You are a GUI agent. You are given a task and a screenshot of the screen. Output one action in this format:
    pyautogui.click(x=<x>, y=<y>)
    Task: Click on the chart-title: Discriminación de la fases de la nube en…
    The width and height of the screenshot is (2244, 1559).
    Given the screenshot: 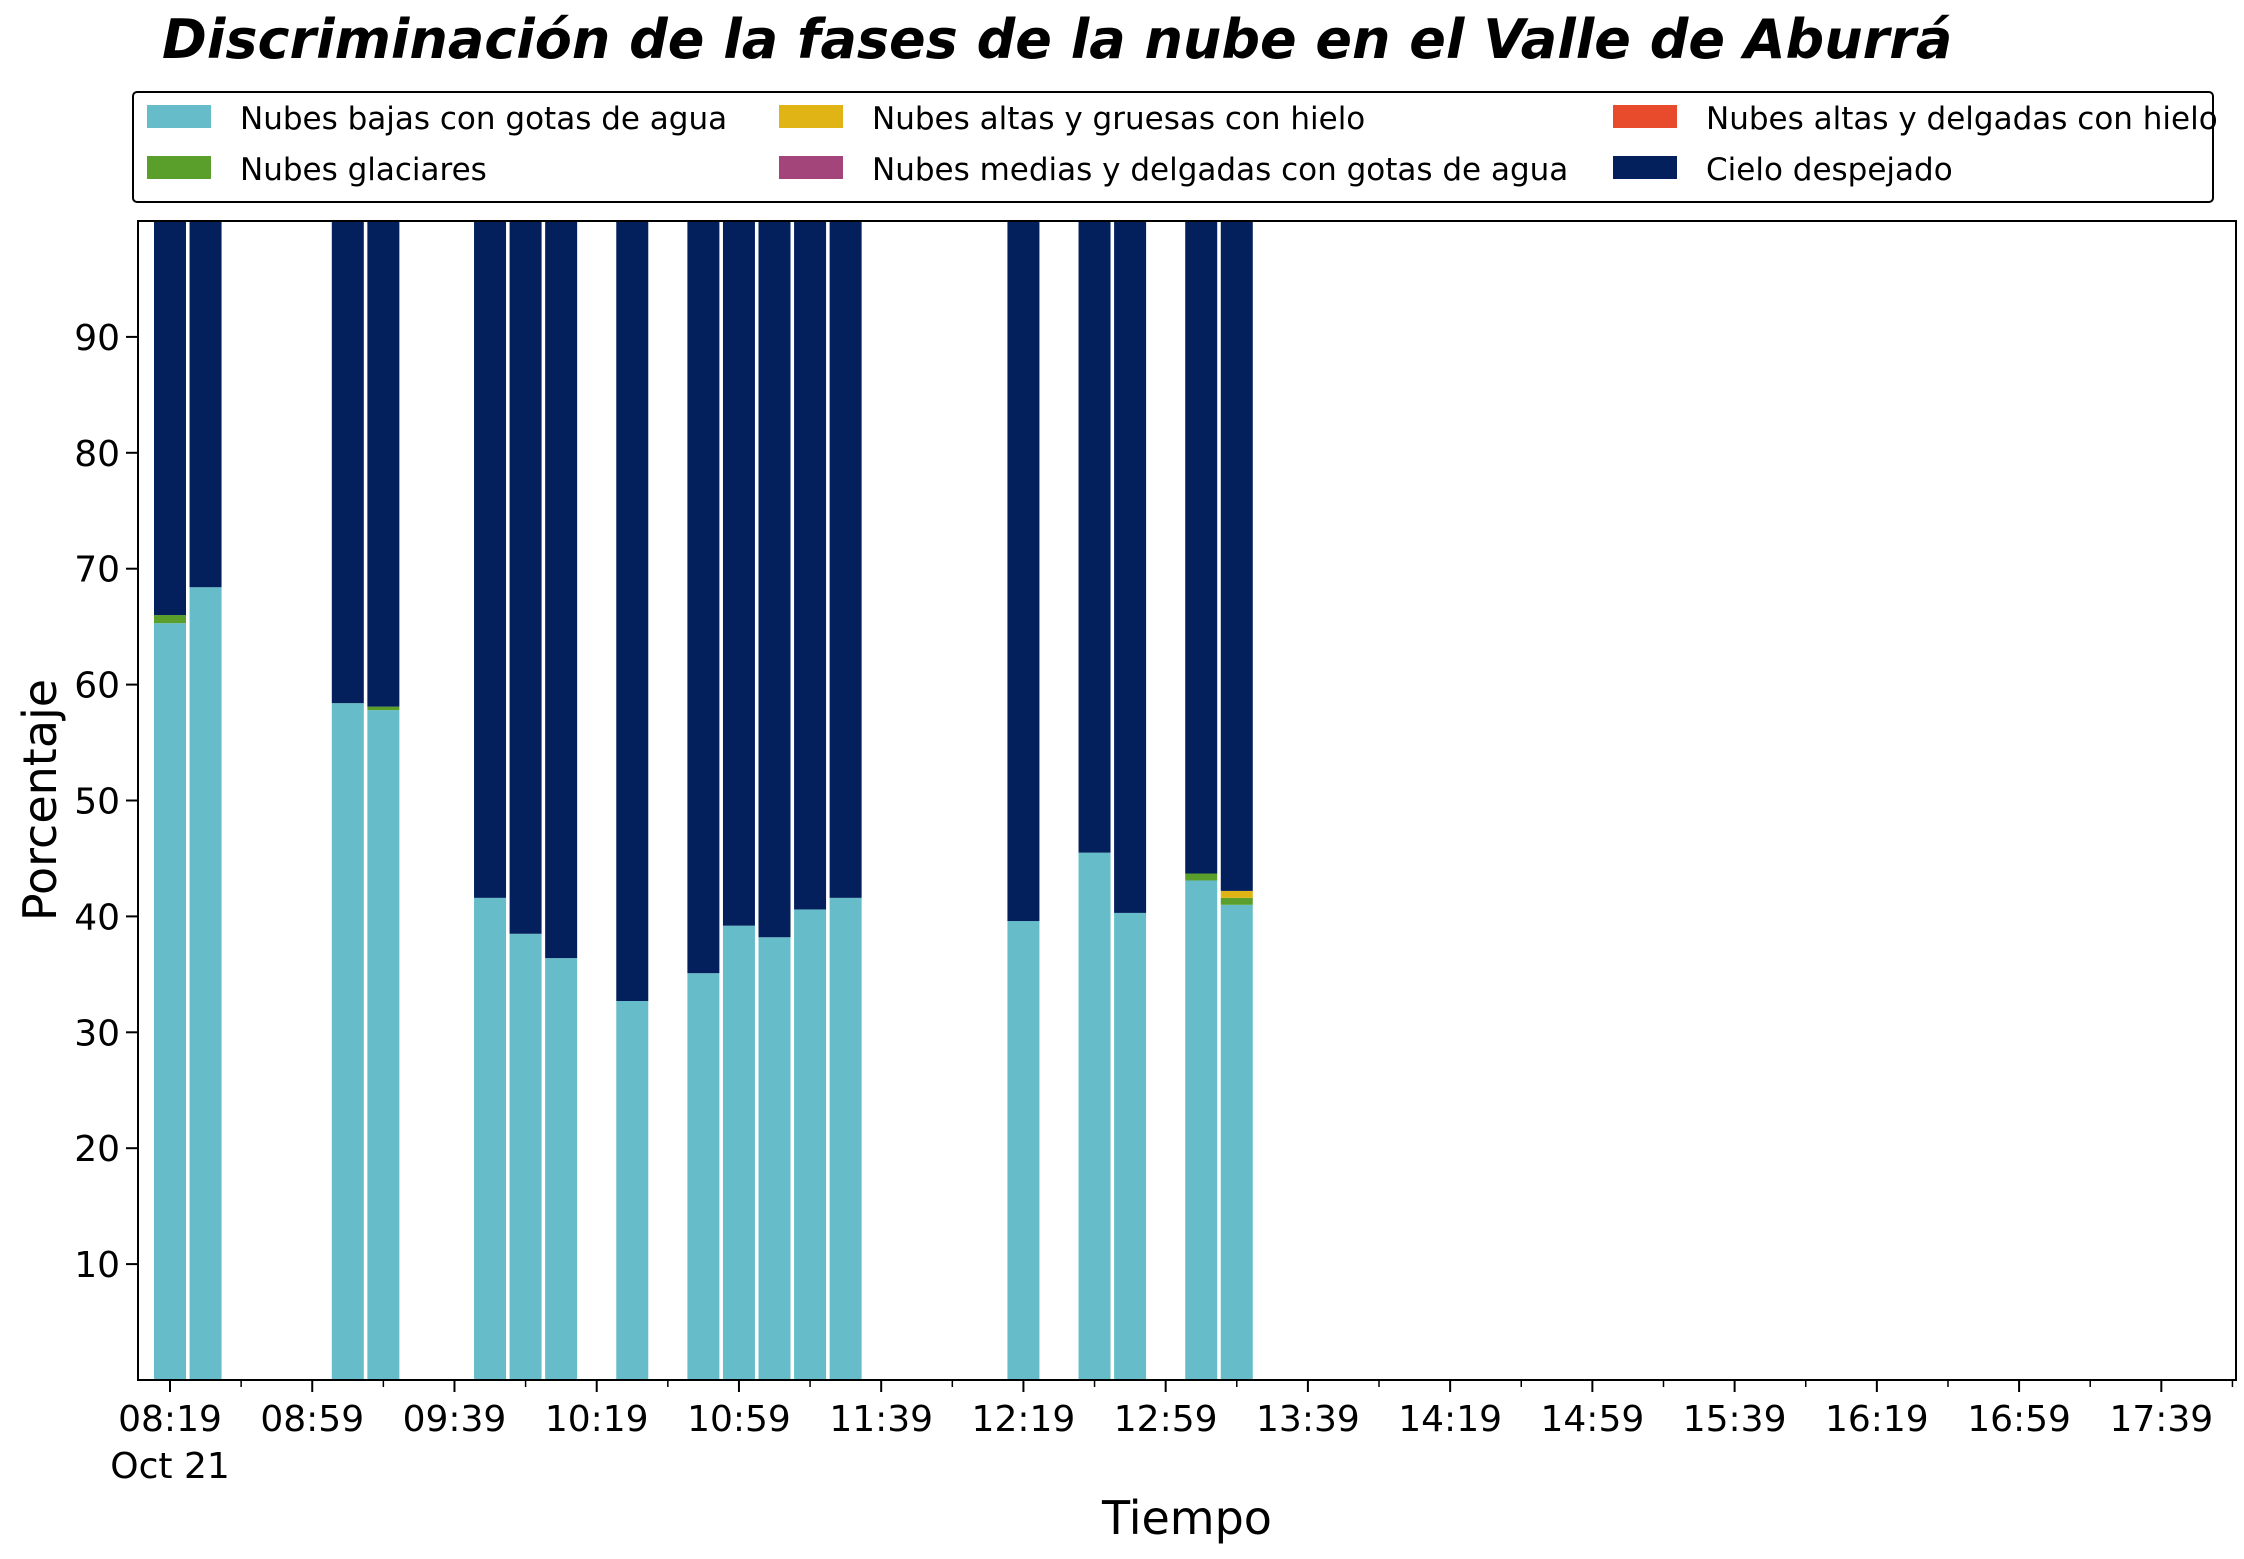 What is the action you would take?
    pyautogui.click(x=1057, y=39)
    